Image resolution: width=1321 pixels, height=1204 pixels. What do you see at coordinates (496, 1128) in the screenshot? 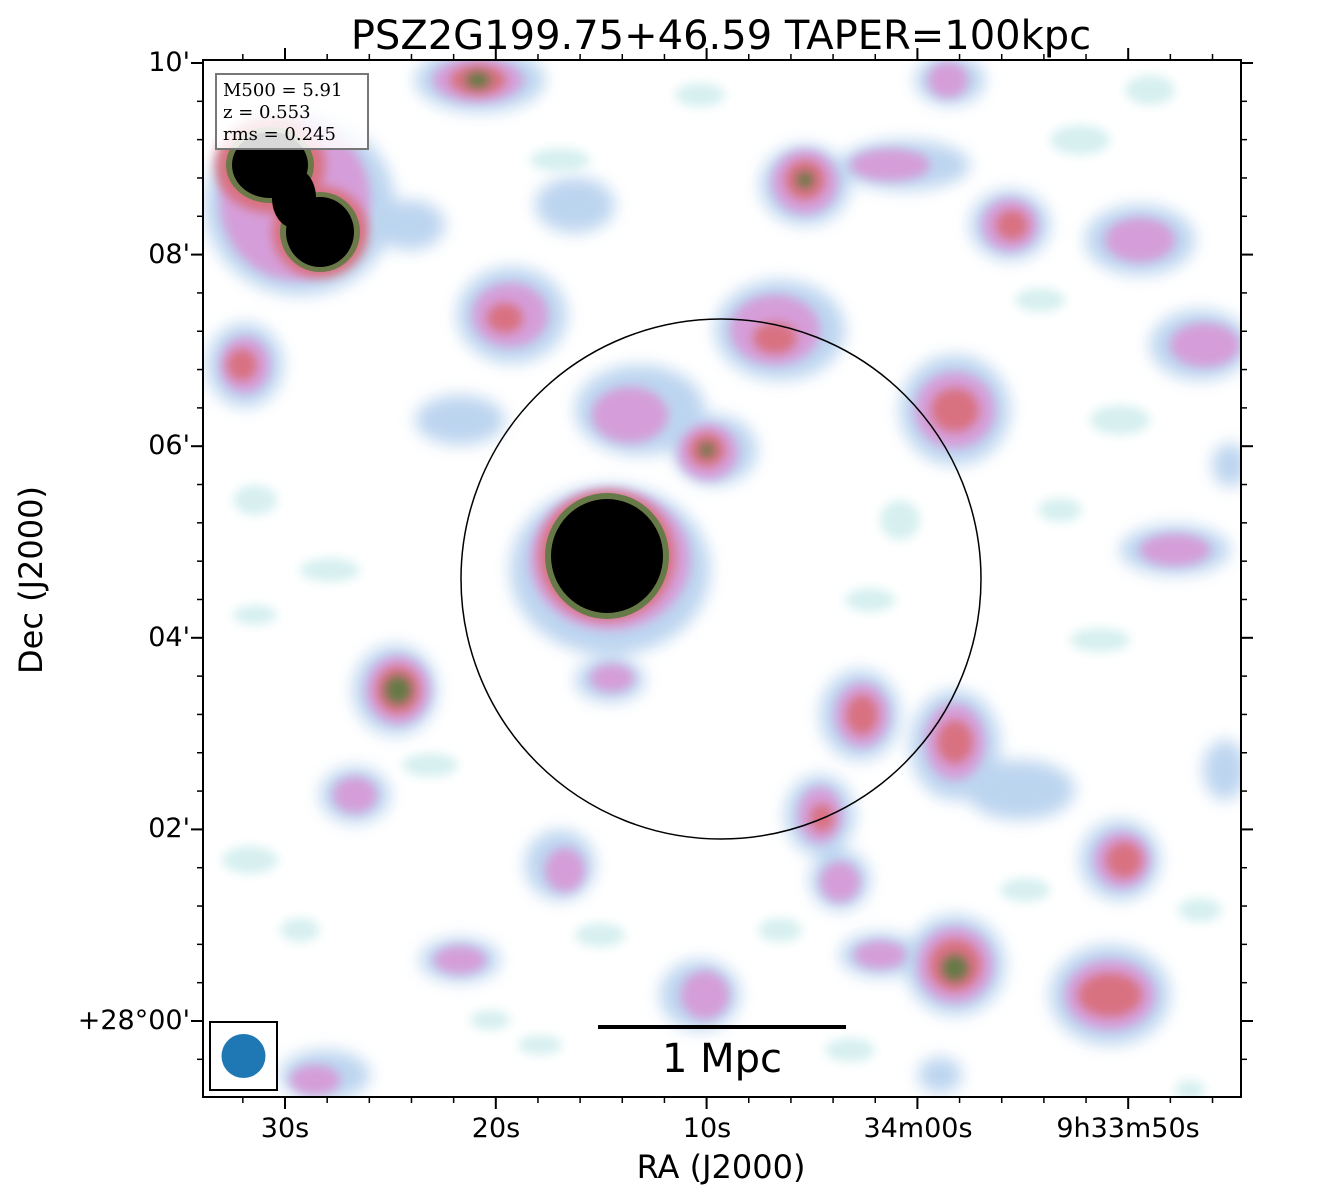
I see `x-tick-label: 20s` at bounding box center [496, 1128].